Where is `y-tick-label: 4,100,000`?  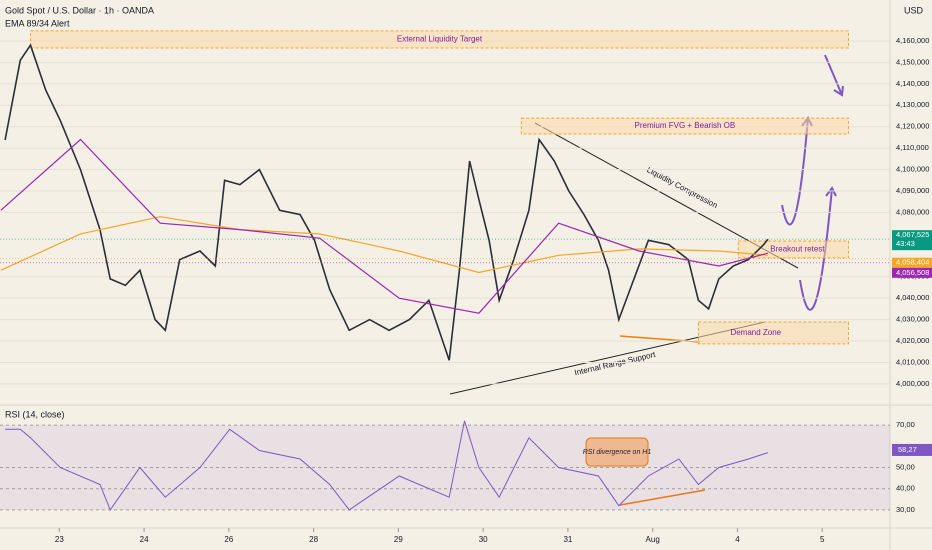
y-tick-label: 4,100,000 is located at coordinates (912, 169).